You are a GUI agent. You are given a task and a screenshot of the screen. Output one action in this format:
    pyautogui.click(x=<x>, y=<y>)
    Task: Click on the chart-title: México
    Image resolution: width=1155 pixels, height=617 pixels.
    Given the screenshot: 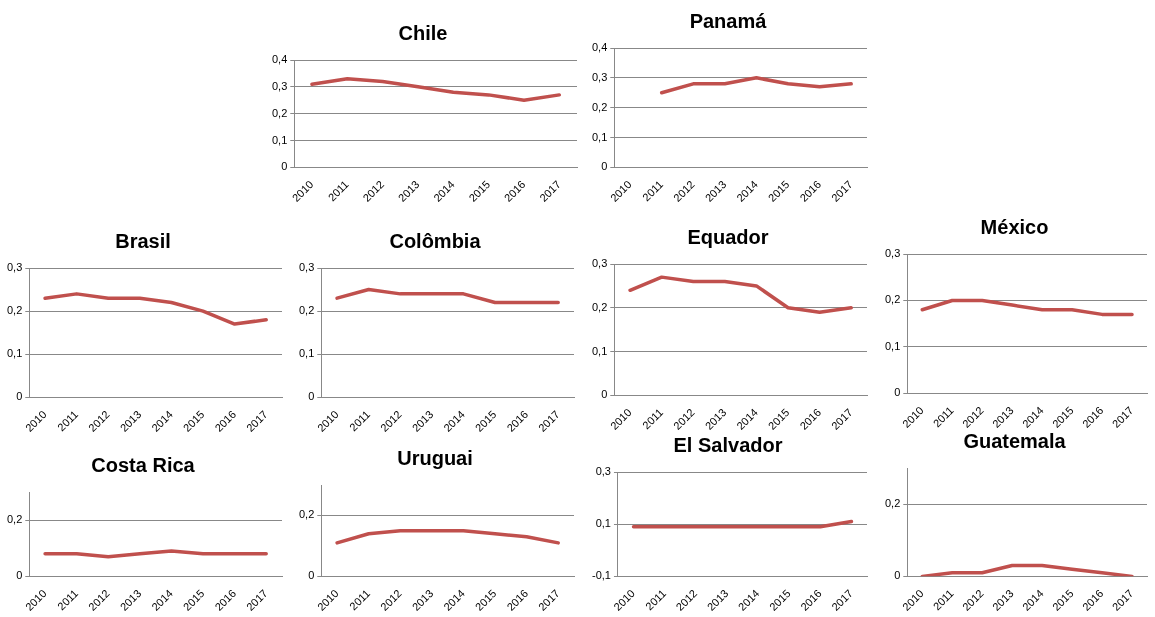 What is the action you would take?
    pyautogui.click(x=1014, y=226)
    